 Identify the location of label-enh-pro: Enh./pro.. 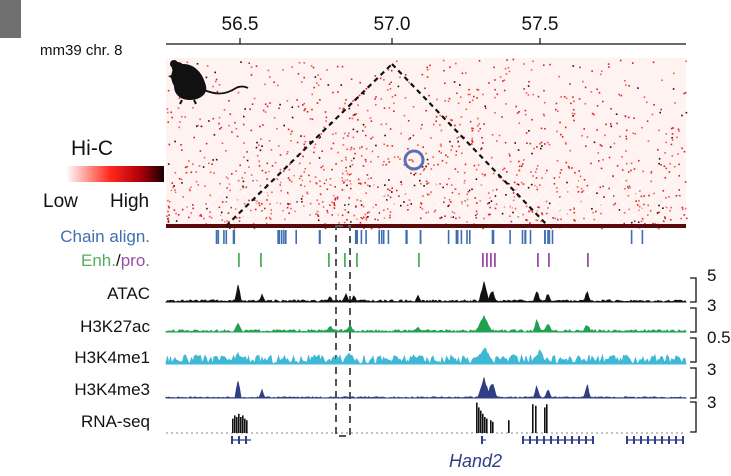
(115, 261).